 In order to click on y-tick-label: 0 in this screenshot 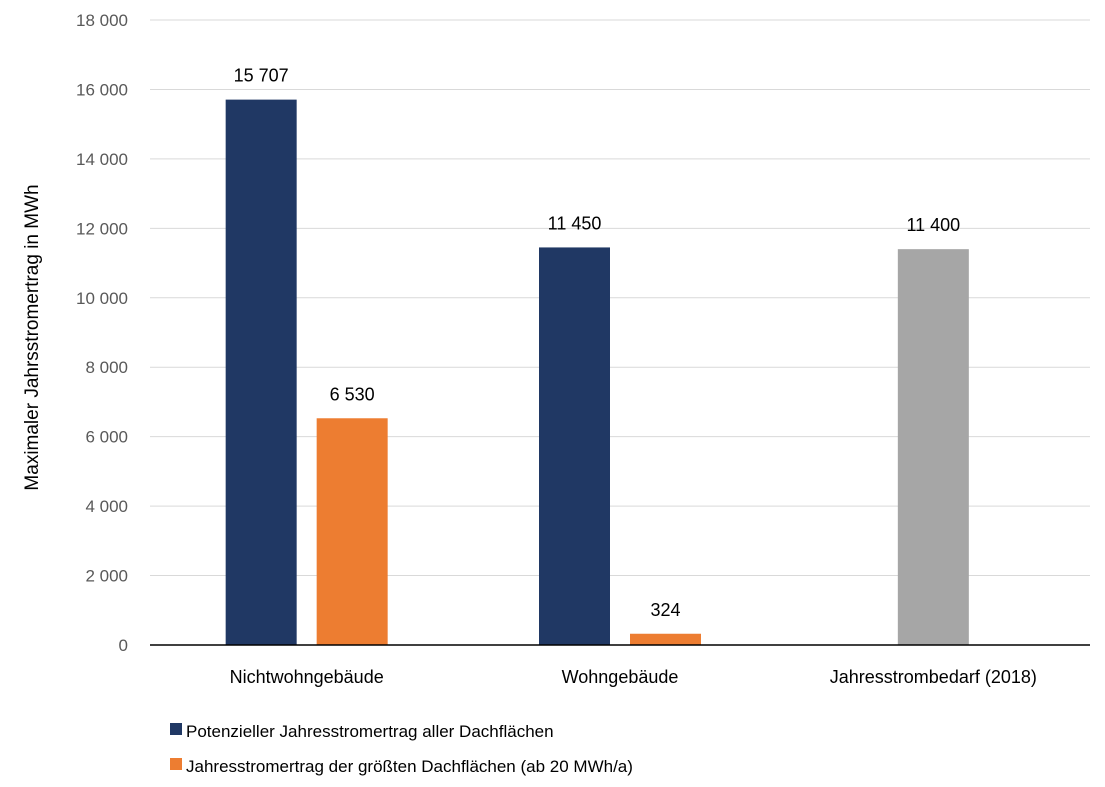, I will do `click(123, 645)`.